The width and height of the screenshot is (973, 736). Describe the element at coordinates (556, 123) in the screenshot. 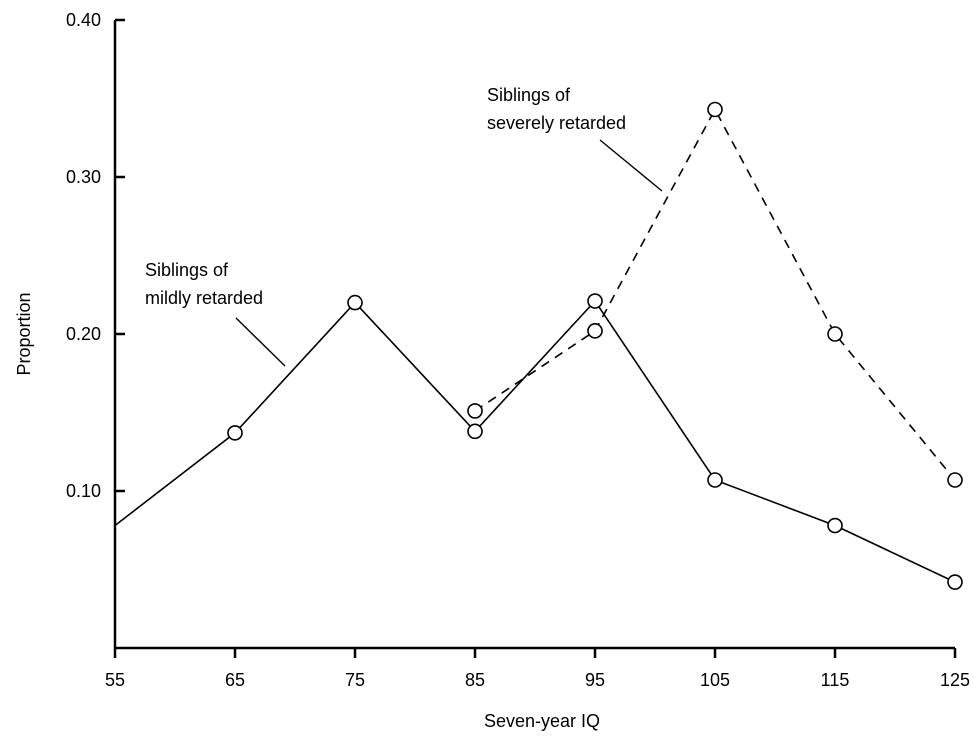

I see `annotation-severe-line-2: severely retarded` at that location.